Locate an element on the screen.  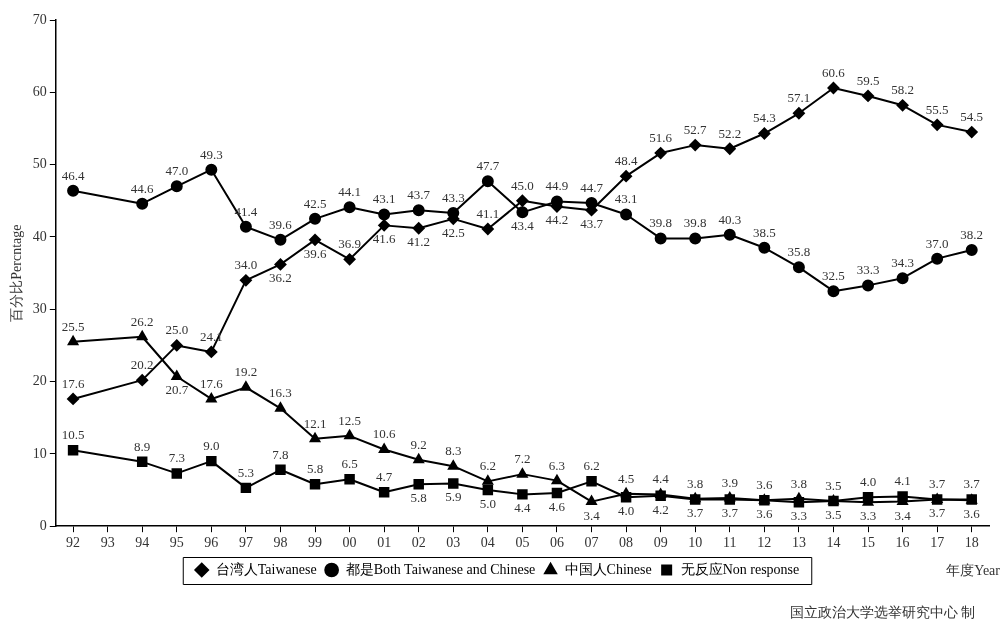
data-label: 3.3 is located at coordinates (868, 516).